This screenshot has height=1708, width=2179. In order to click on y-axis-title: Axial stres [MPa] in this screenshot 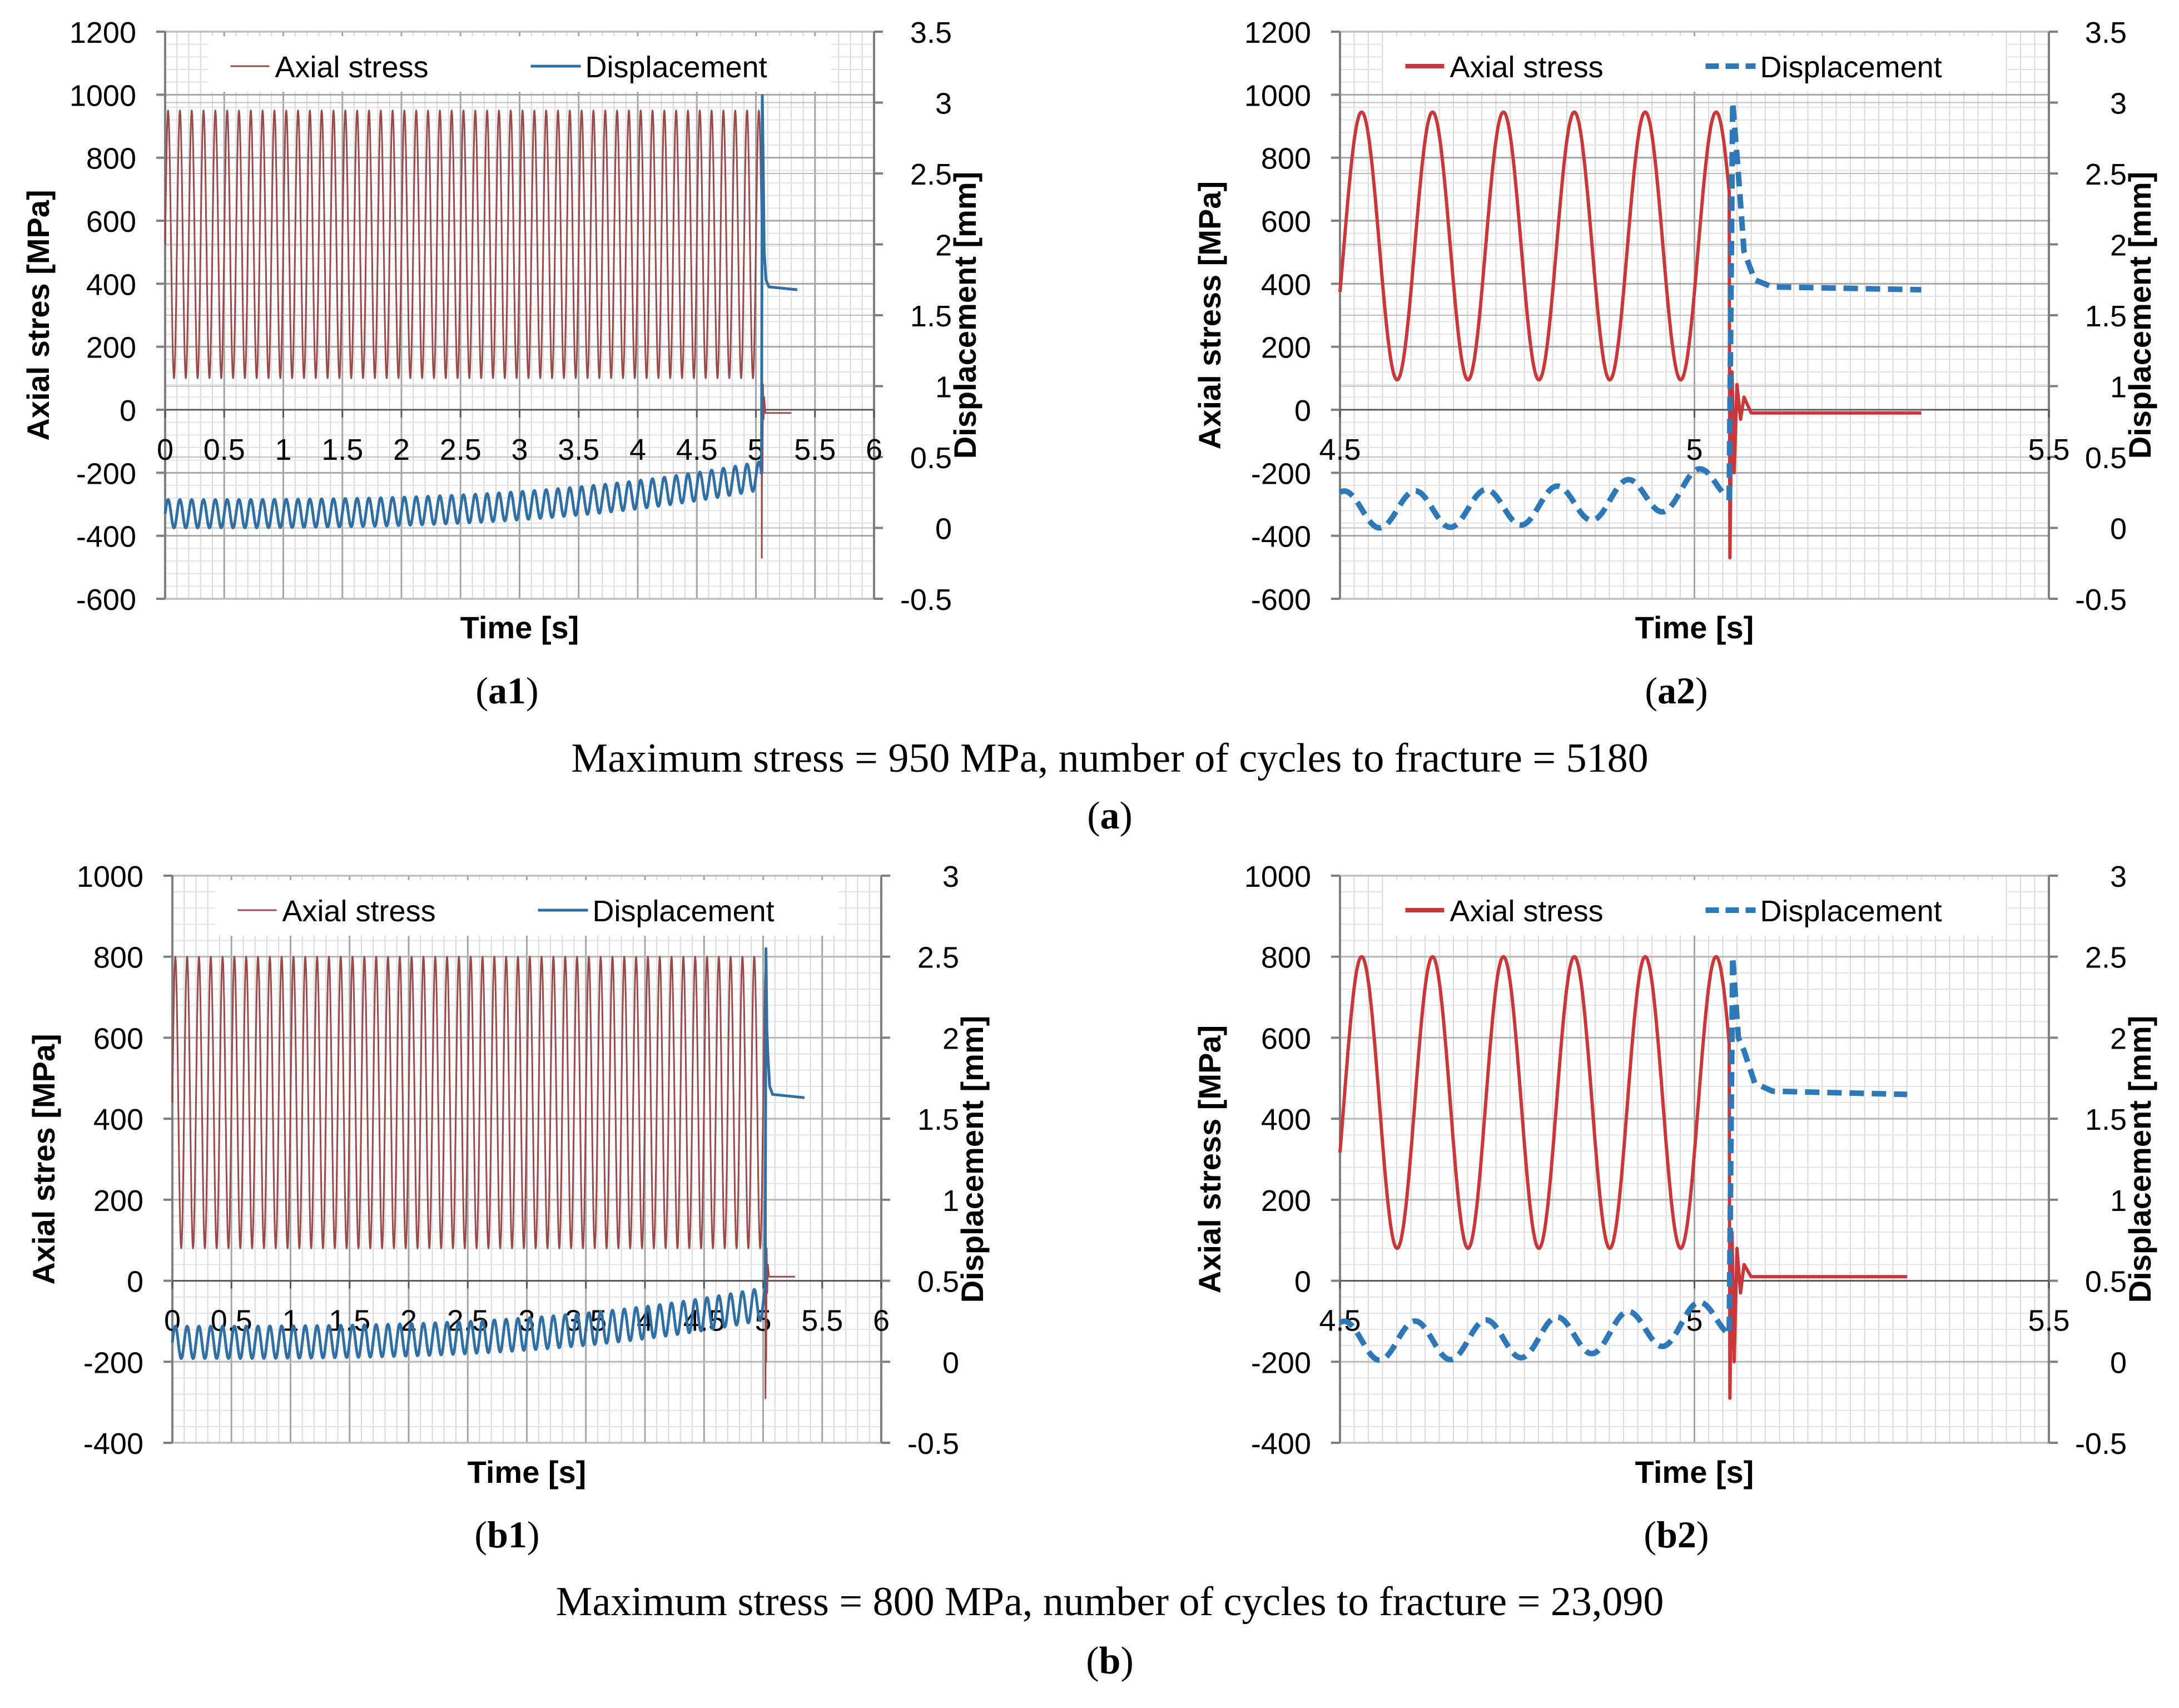, I will do `click(43, 1159)`.